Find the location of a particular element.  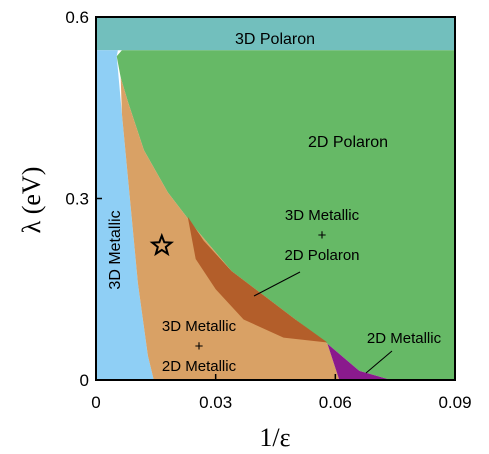

y-tick-label-0: 0 is located at coordinates (84, 380).